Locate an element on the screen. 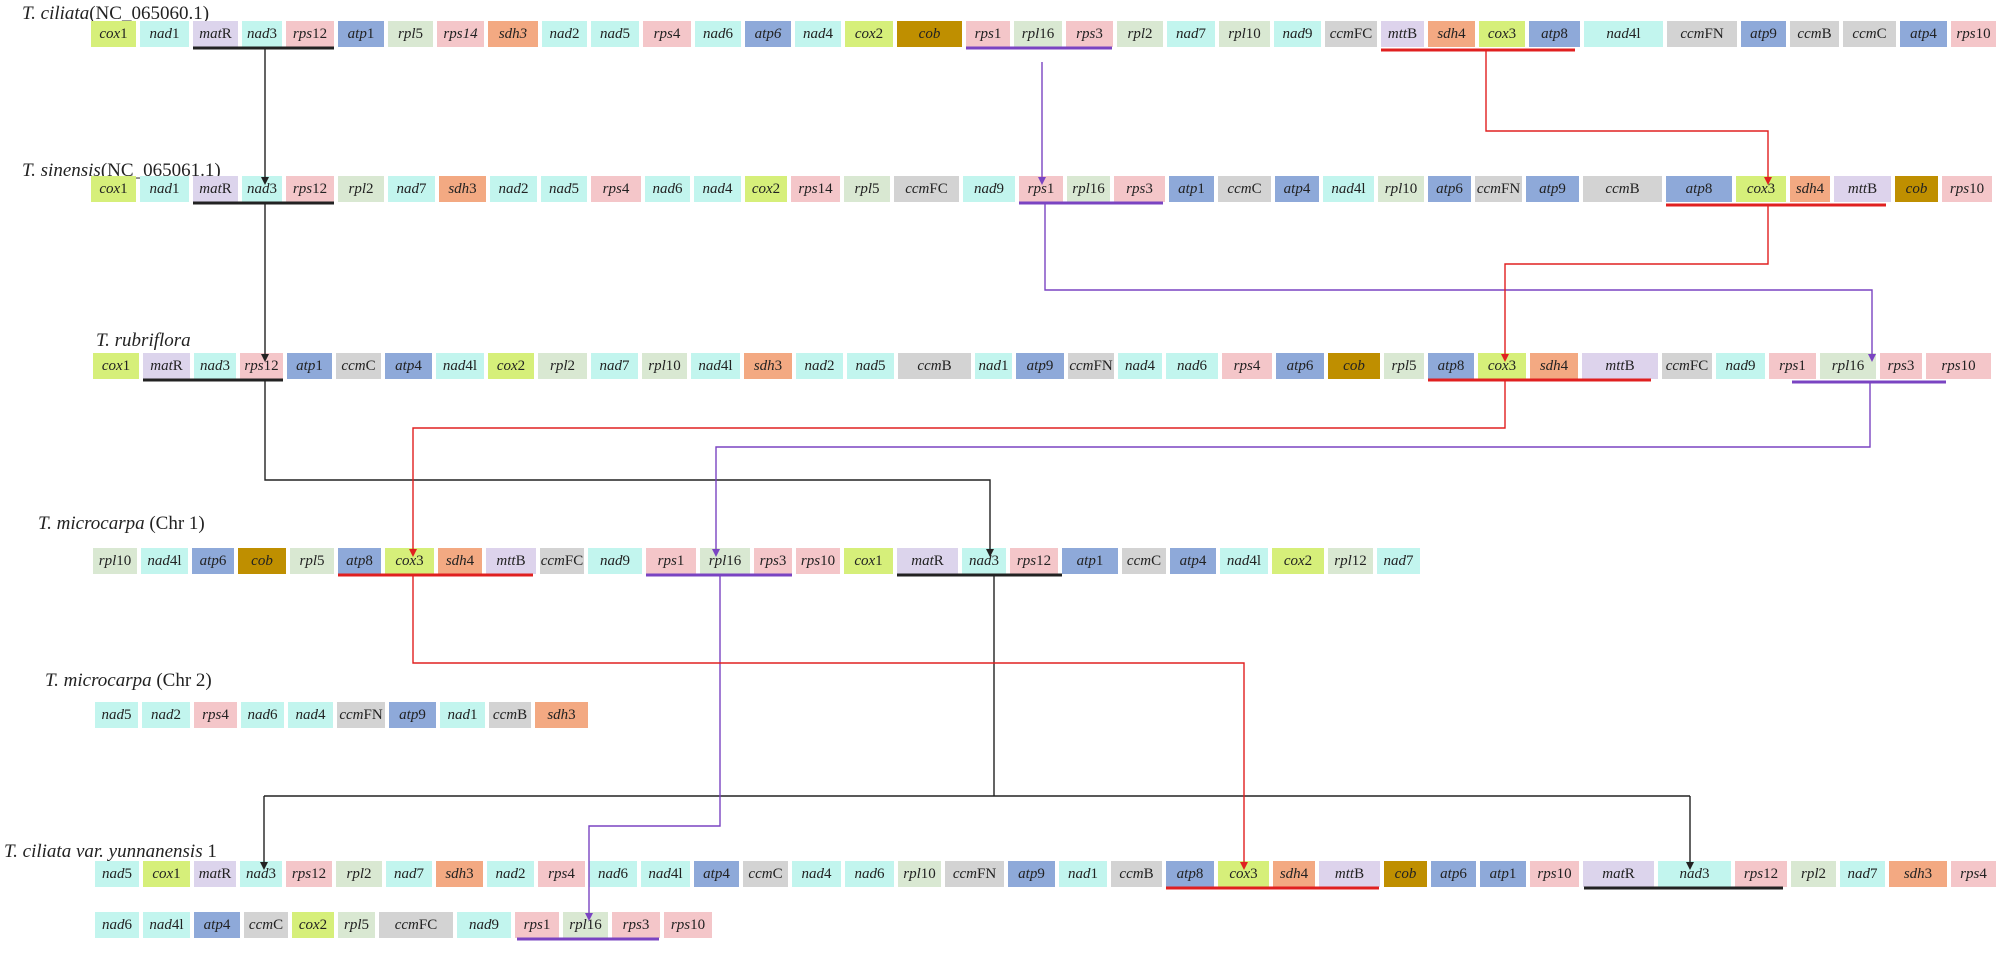 Image resolution: width=2006 pixels, height=955 pixels. gene-atp4: atp 4 is located at coordinates (408, 366).